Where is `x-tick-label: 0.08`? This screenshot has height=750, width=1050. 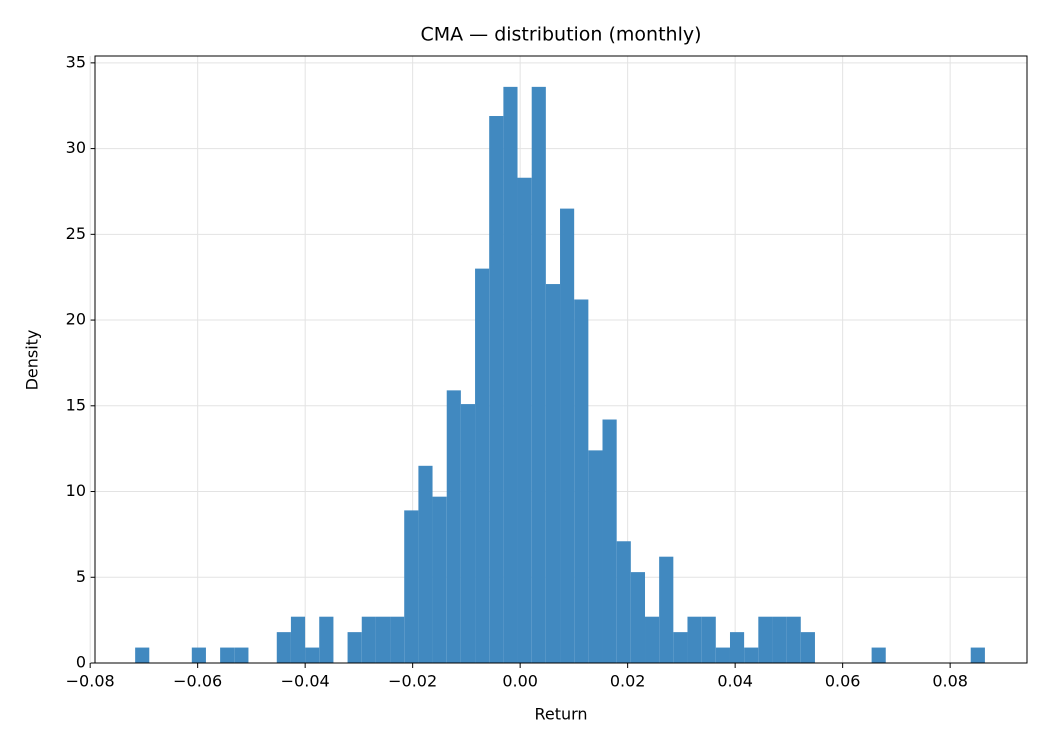
x-tick-label: 0.08 is located at coordinates (950, 681).